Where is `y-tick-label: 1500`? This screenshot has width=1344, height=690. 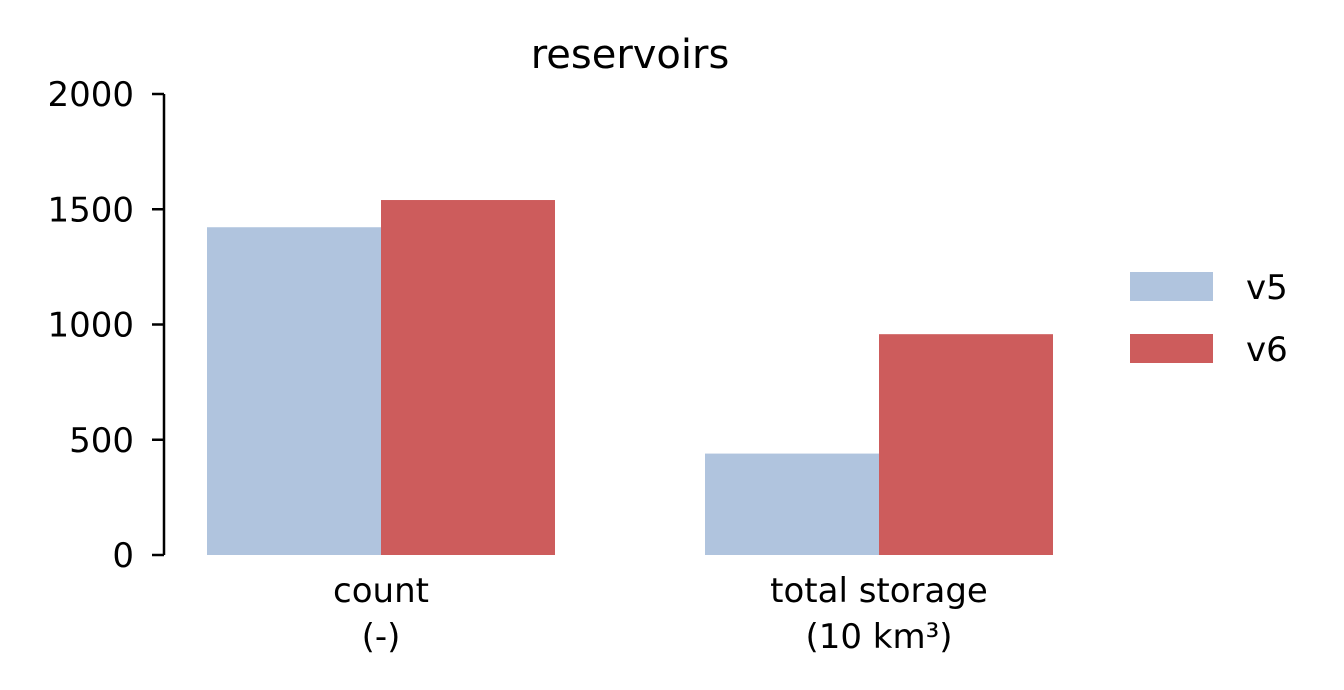 y-tick-label: 1500 is located at coordinates (90, 210).